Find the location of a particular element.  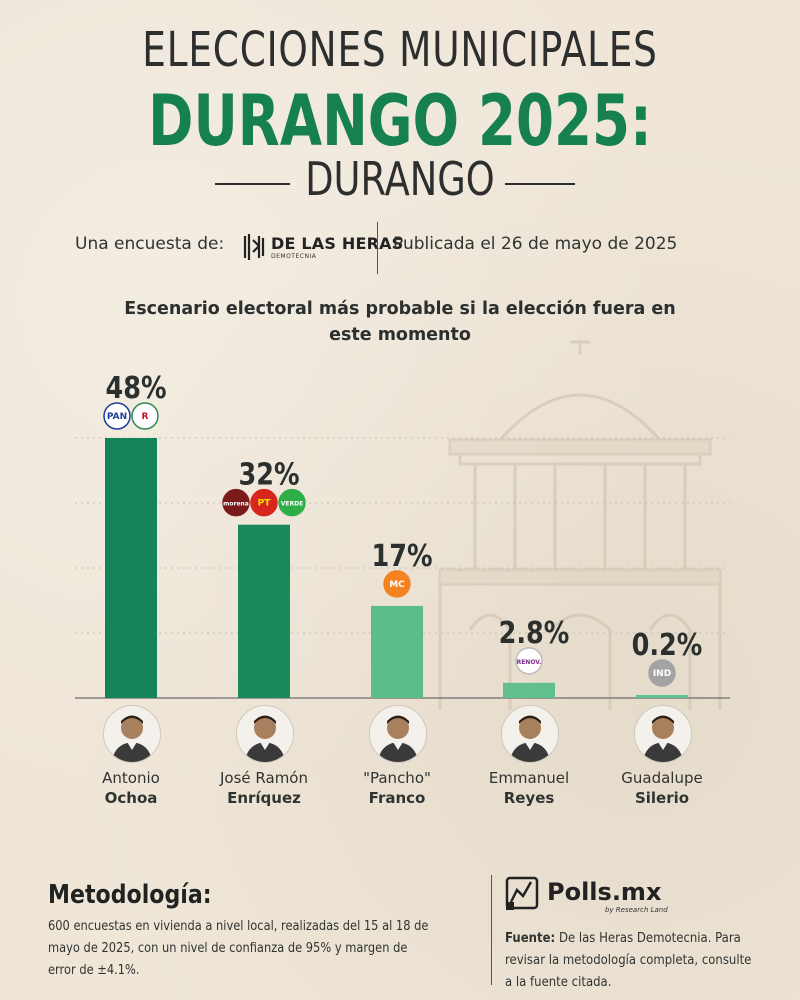

candidate-last-name: Ochoa is located at coordinates (131, 798).